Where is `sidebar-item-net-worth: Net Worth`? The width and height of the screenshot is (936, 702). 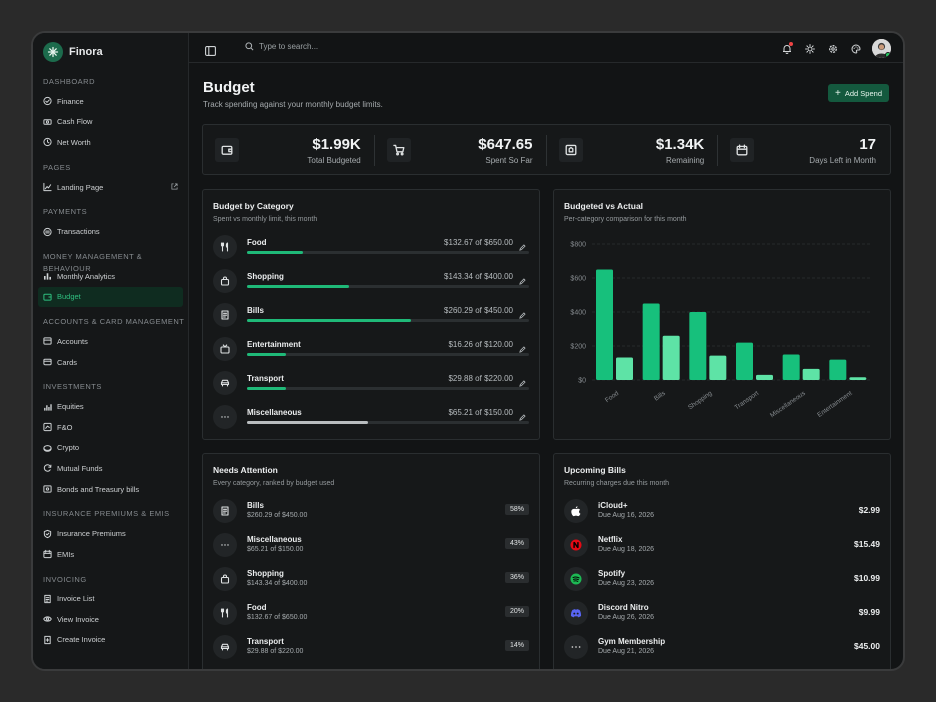
sidebar-item-net-worth: Net Worth is located at coordinates (110, 142).